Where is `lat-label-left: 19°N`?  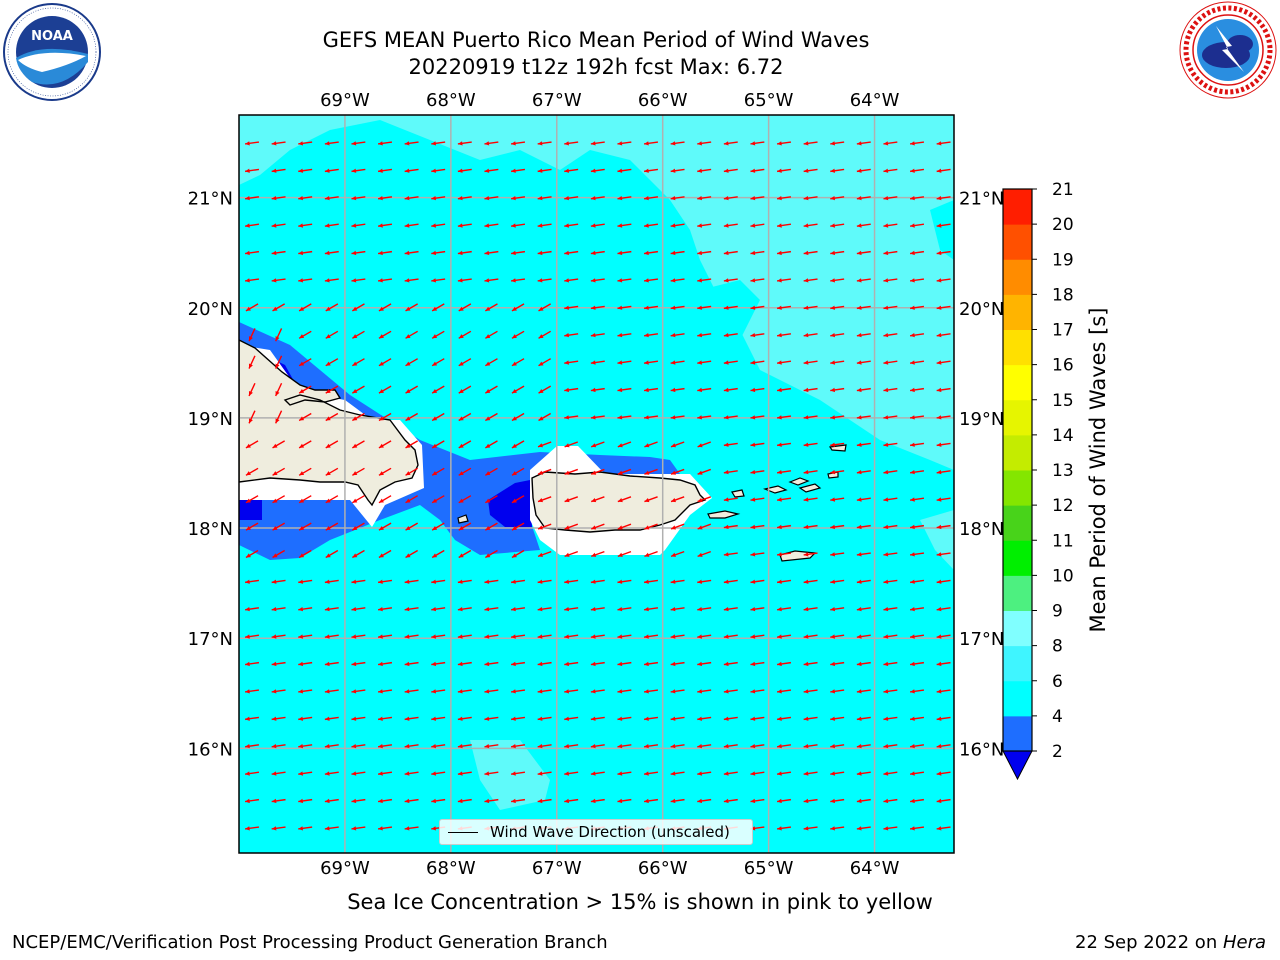 lat-label-left: 19°N is located at coordinates (210, 419).